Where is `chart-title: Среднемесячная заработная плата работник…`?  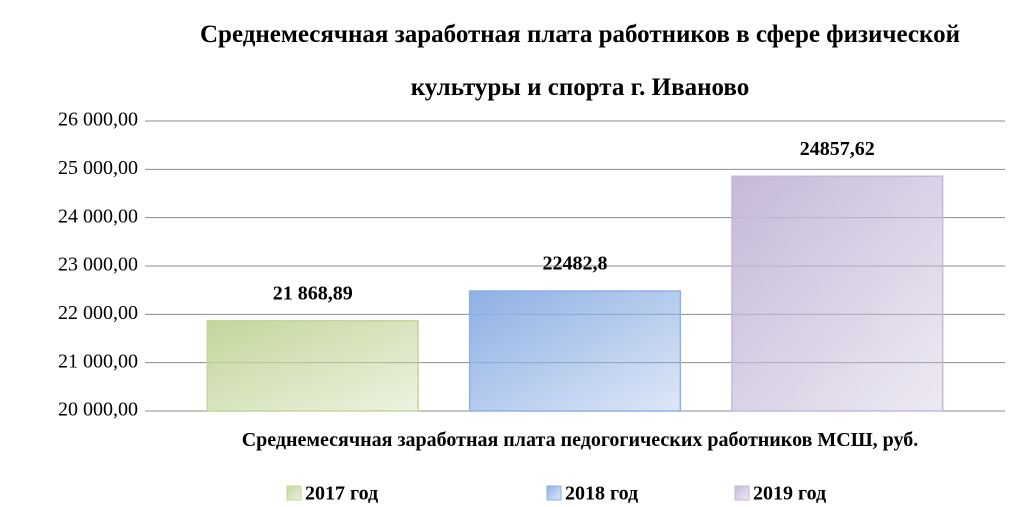 chart-title: Среднемесячная заработная плата работник… is located at coordinates (580, 61).